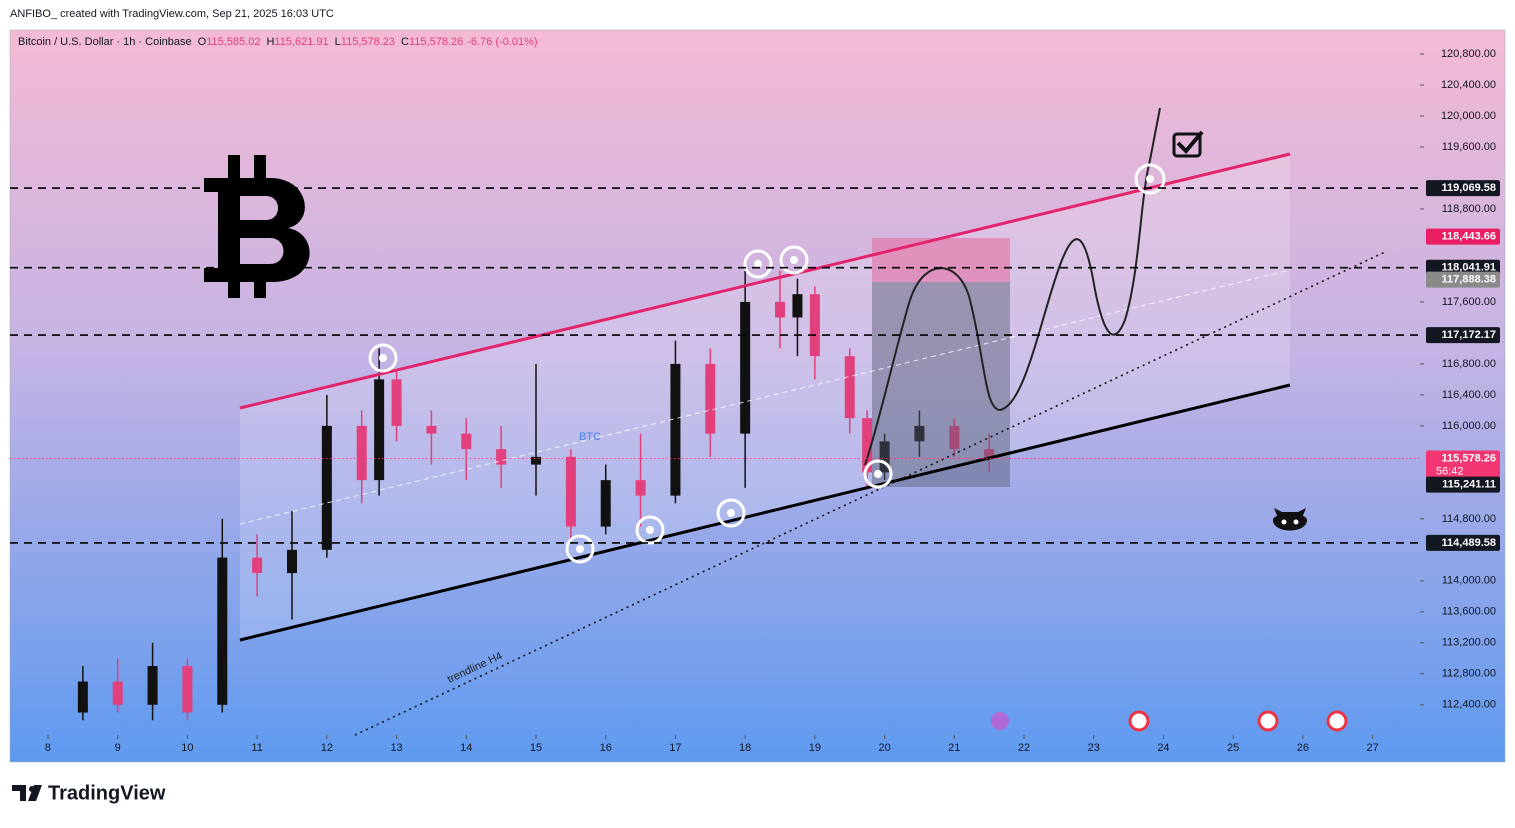 This screenshot has width=1515, height=828. I want to click on target-zone, so click(941, 260).